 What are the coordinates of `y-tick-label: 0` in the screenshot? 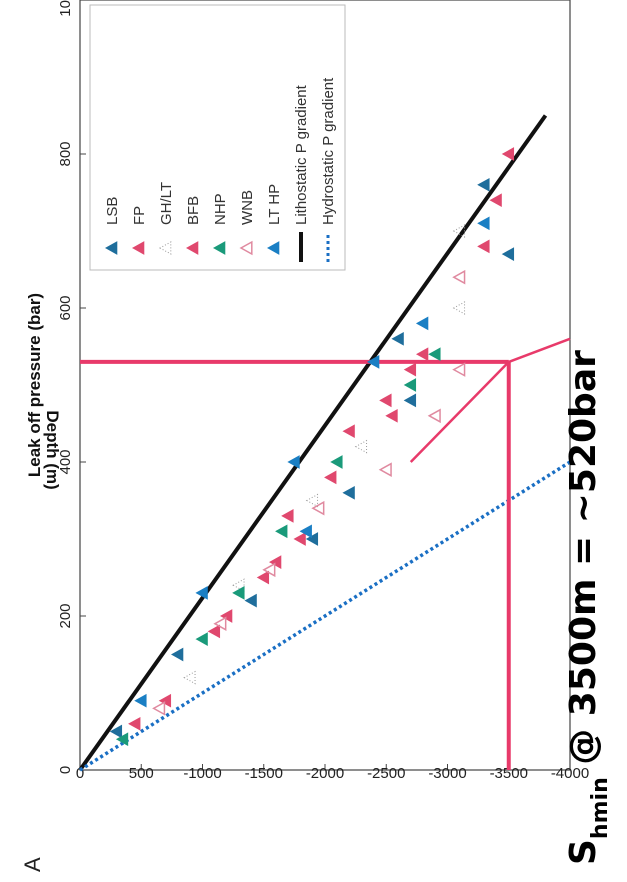 It's located at (80, 773).